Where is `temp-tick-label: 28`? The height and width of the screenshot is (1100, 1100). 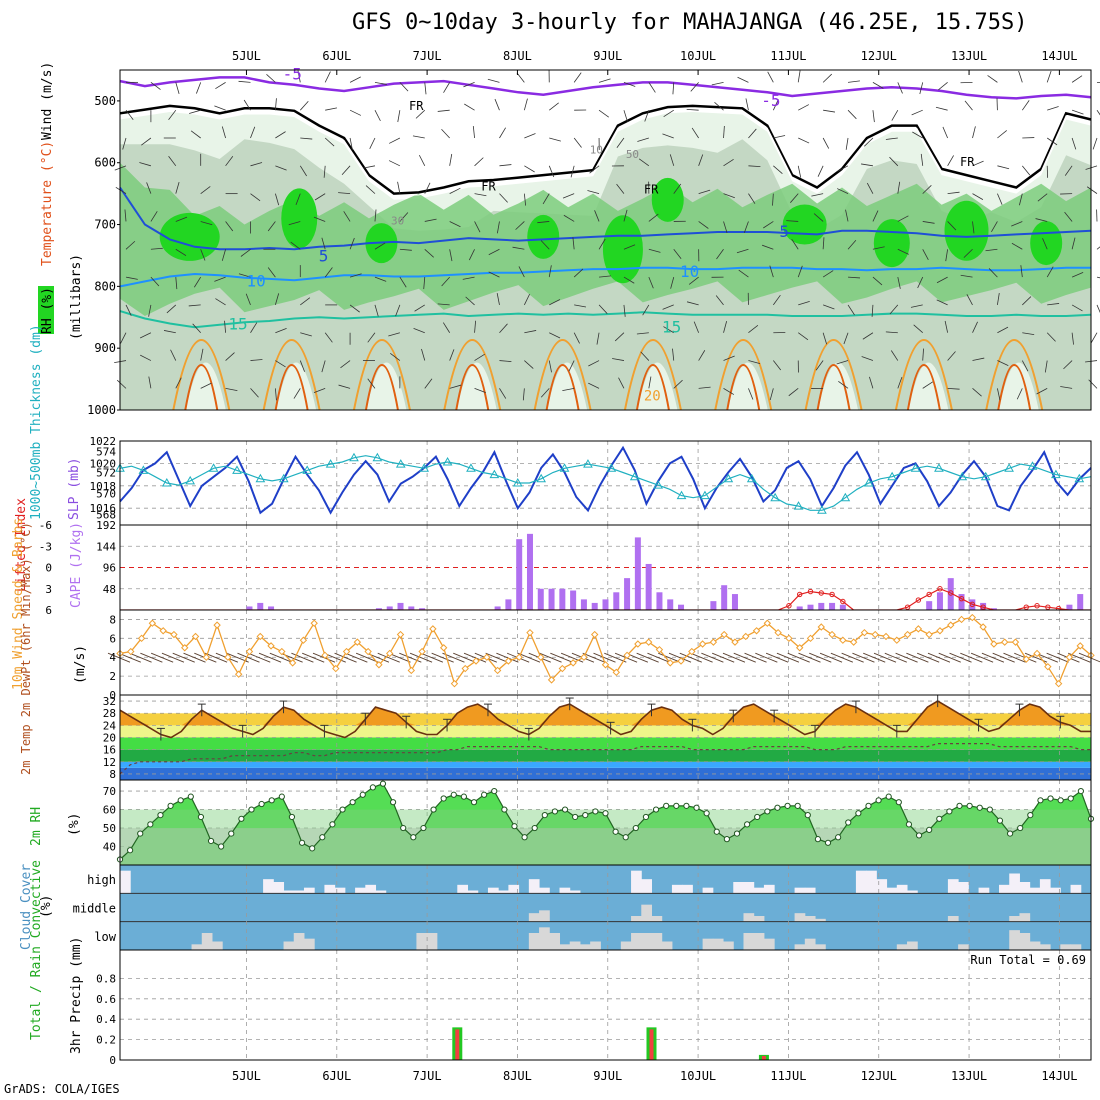
temp-tick-label: 28 is located at coordinates (109, 713).